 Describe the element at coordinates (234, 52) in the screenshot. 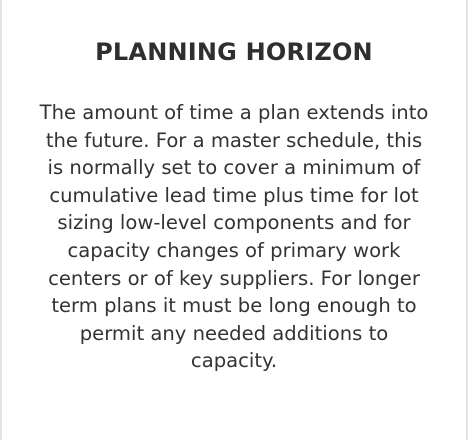

I see `term-title: PLANNING HORIZON` at that location.